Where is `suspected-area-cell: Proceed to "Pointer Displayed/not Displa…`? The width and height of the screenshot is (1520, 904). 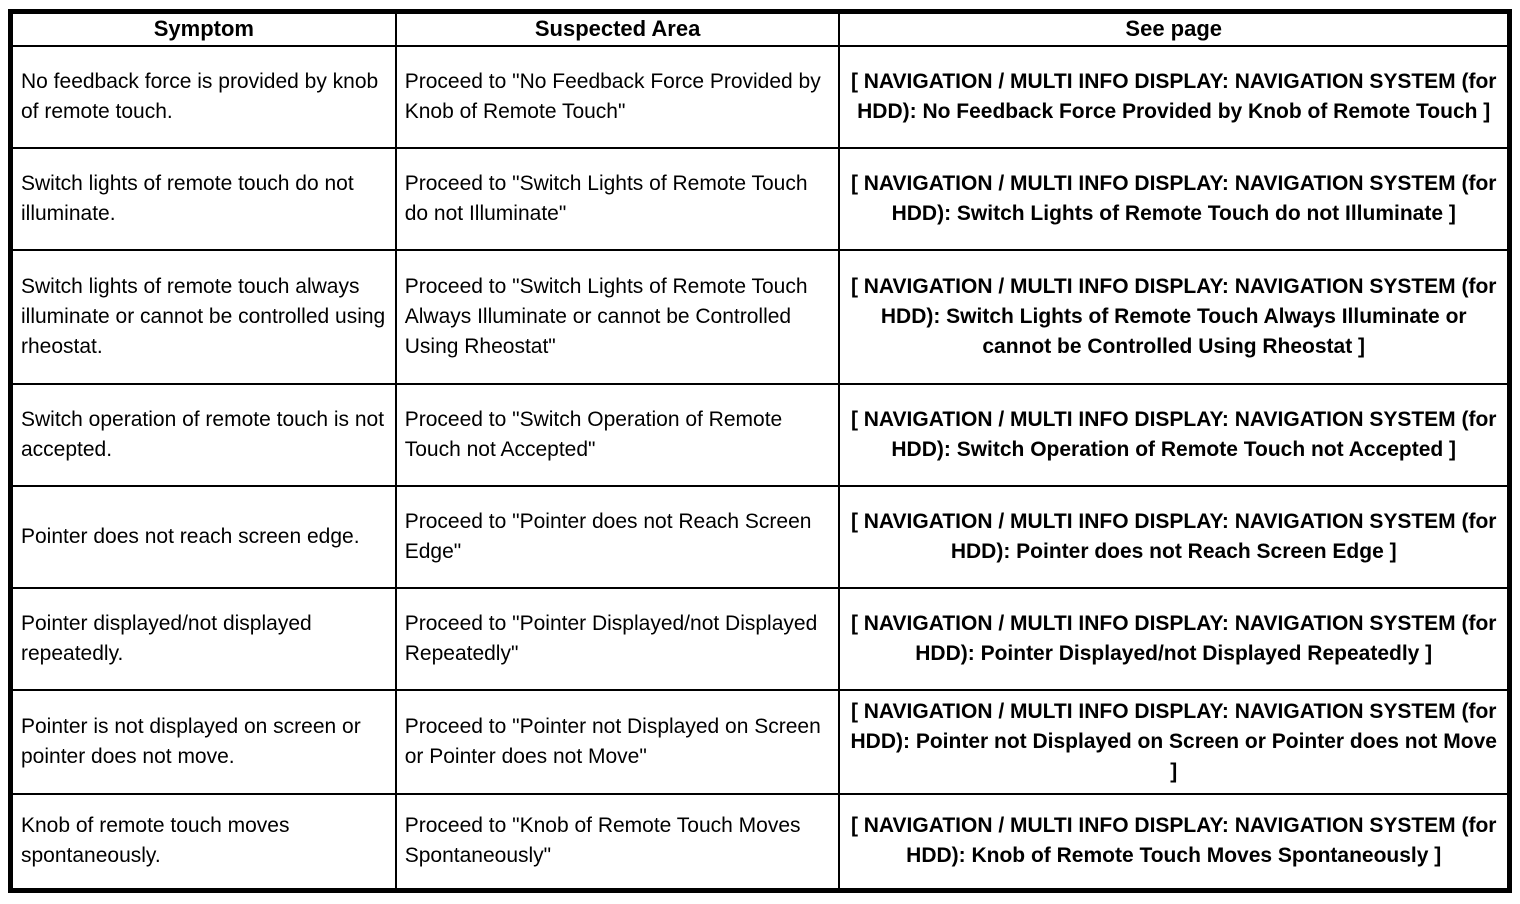
suspected-area-cell: Proceed to "Pointer Displayed/not Displa… is located at coordinates (617, 638).